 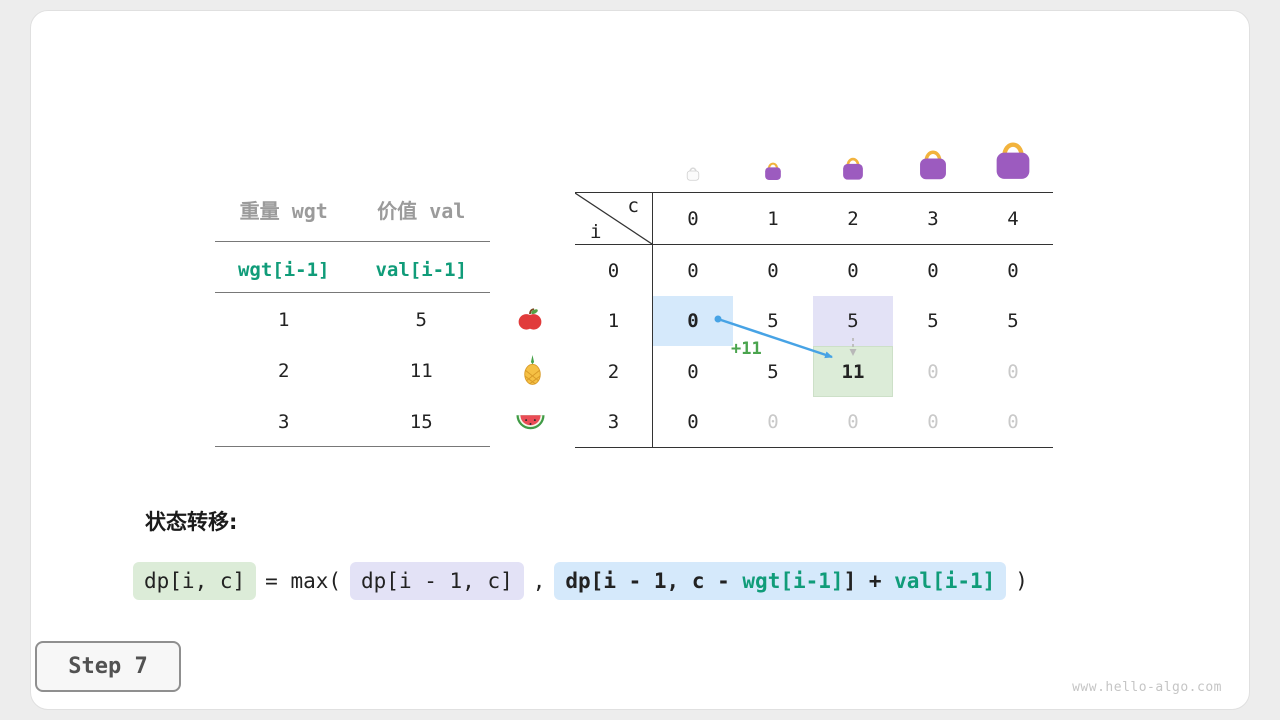 What do you see at coordinates (1013, 321) in the screenshot?
I see `dp-cell-1-4: 5` at bounding box center [1013, 321].